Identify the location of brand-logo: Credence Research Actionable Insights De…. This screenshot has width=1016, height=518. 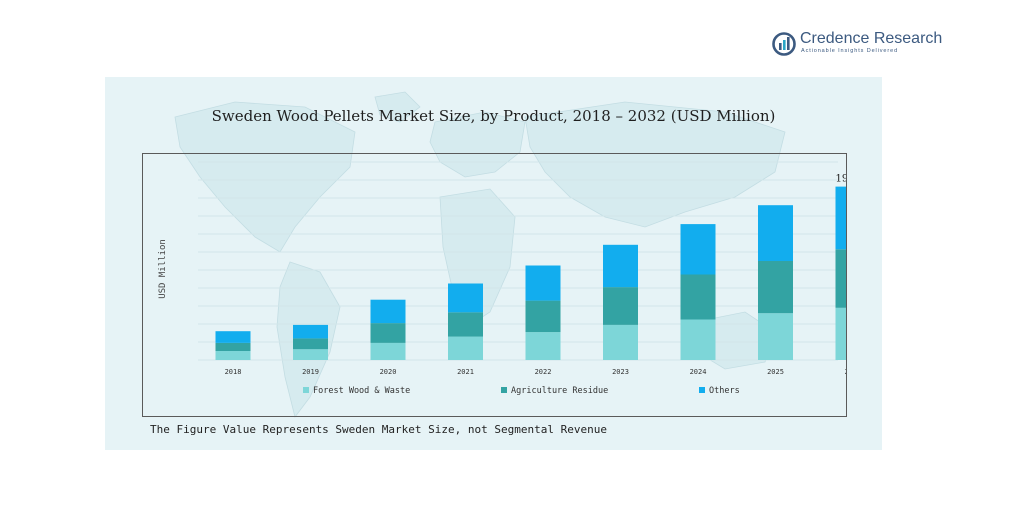
(857, 45).